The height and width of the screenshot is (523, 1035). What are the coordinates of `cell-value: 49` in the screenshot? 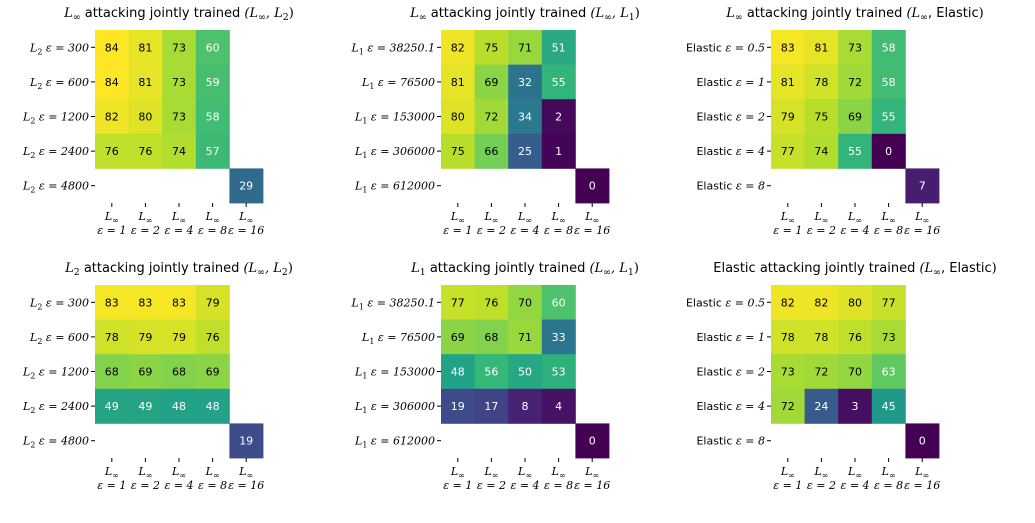 It's located at (145, 406).